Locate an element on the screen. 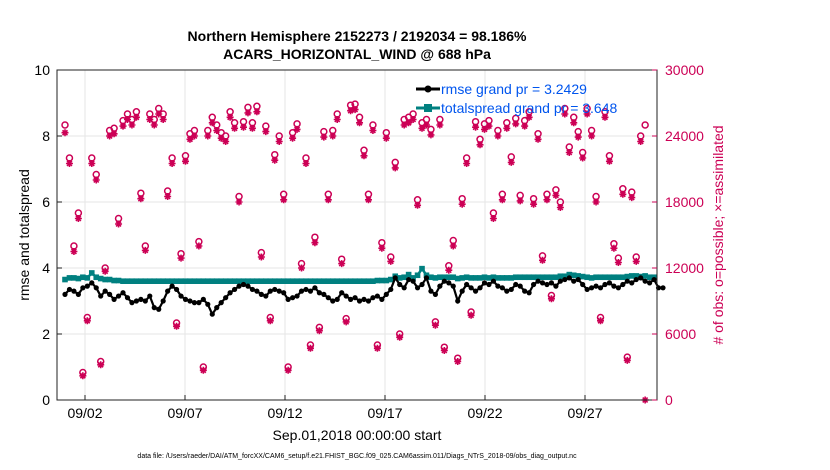 The image size is (830, 470). y-right-tick-label: 24000 is located at coordinates (684, 136).